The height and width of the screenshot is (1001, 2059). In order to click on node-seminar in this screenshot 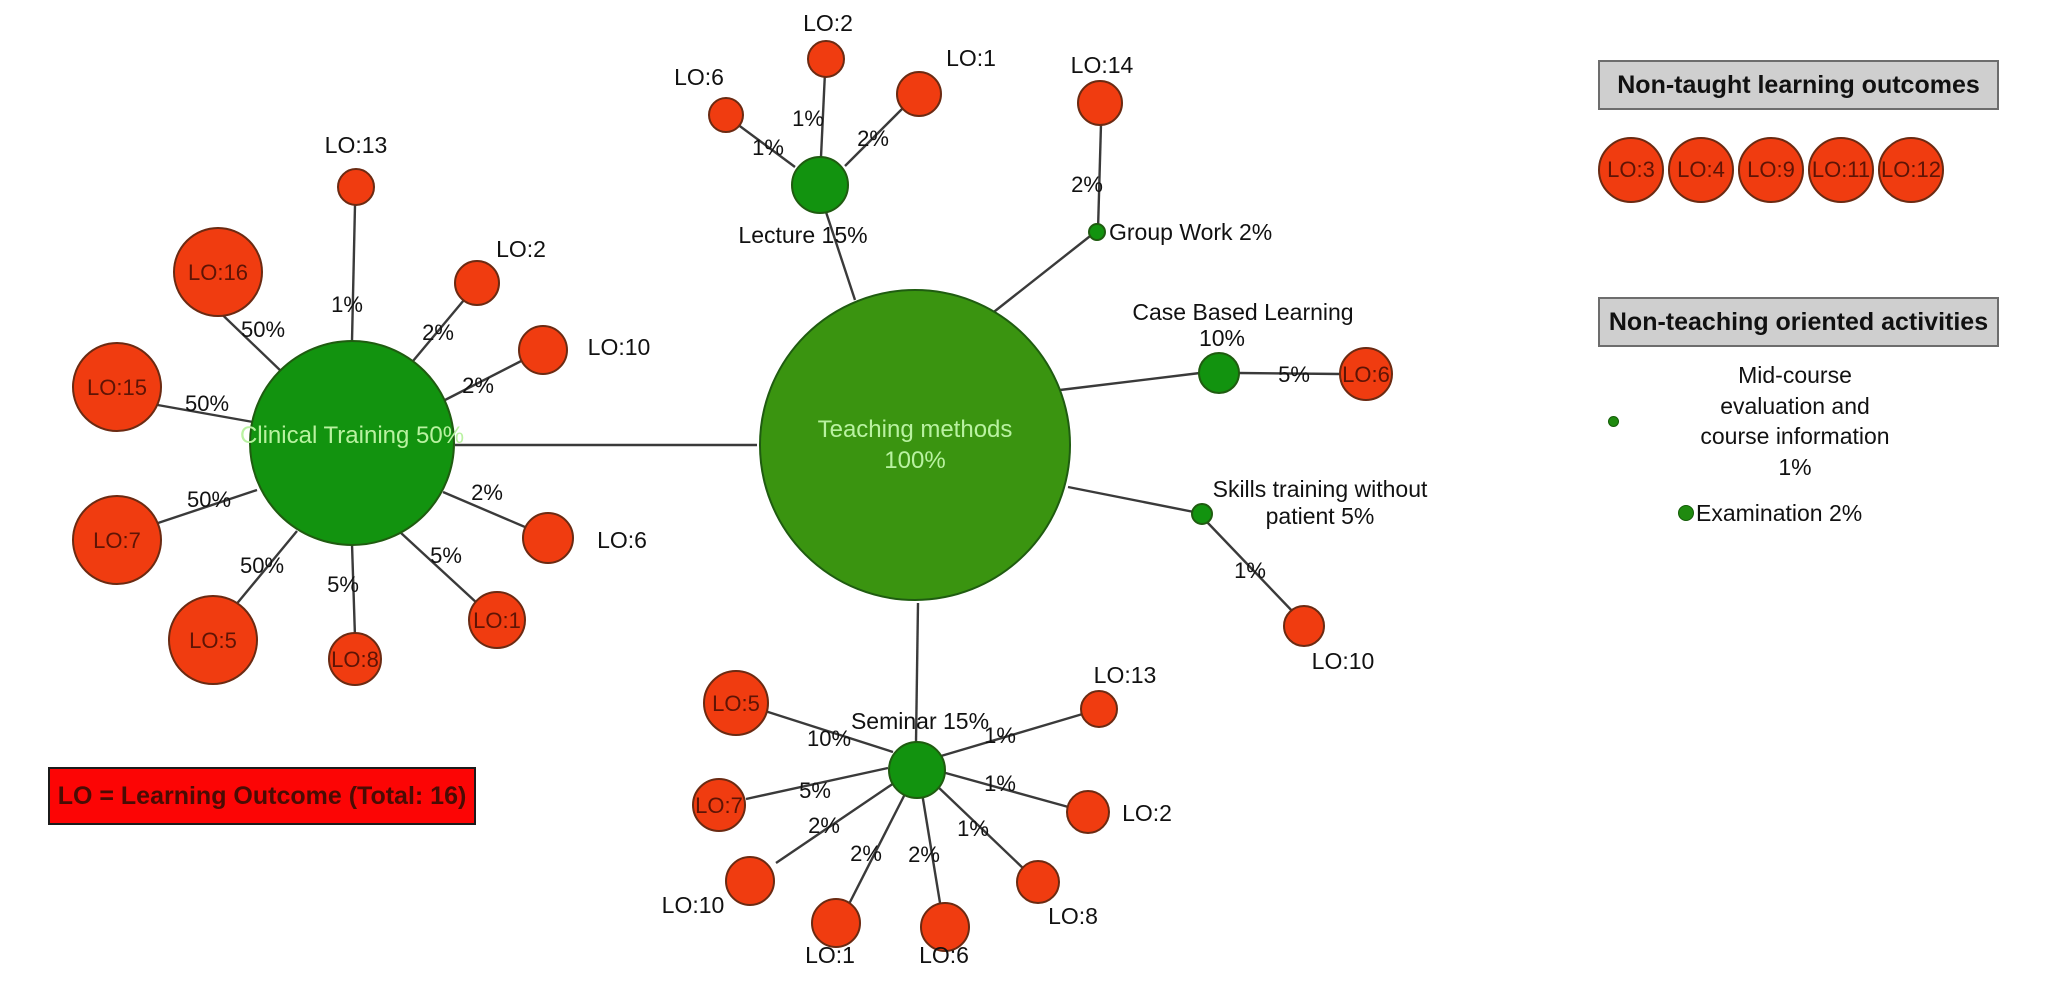, I will do `click(917, 770)`.